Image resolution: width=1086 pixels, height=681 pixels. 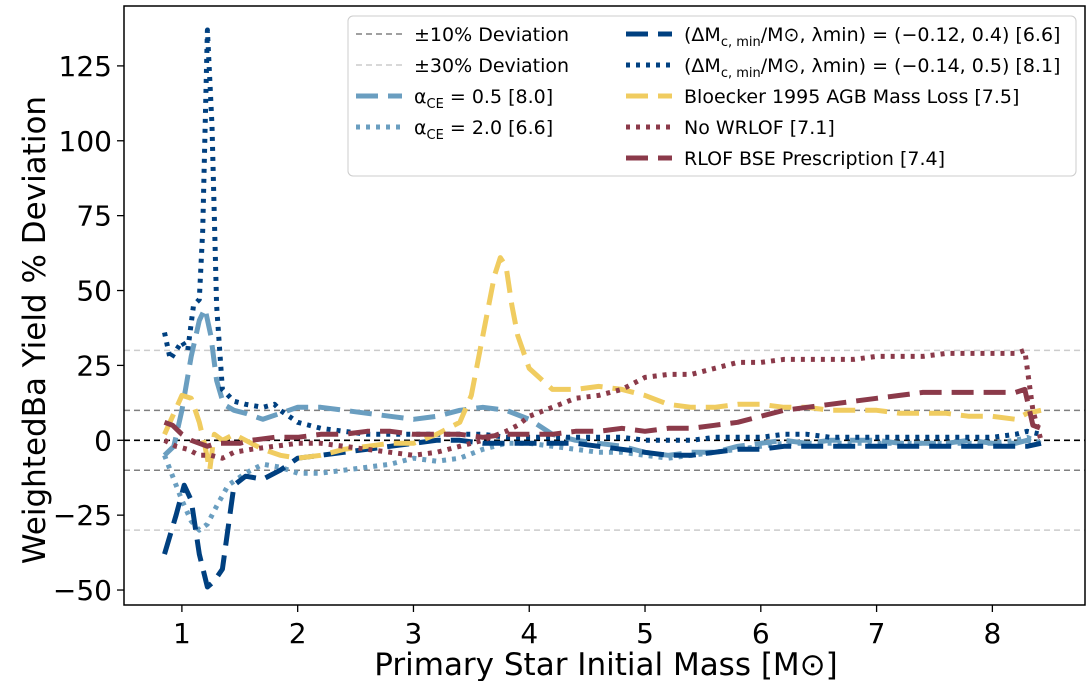 I want to click on y-tick-label: −25, so click(x=82, y=515).